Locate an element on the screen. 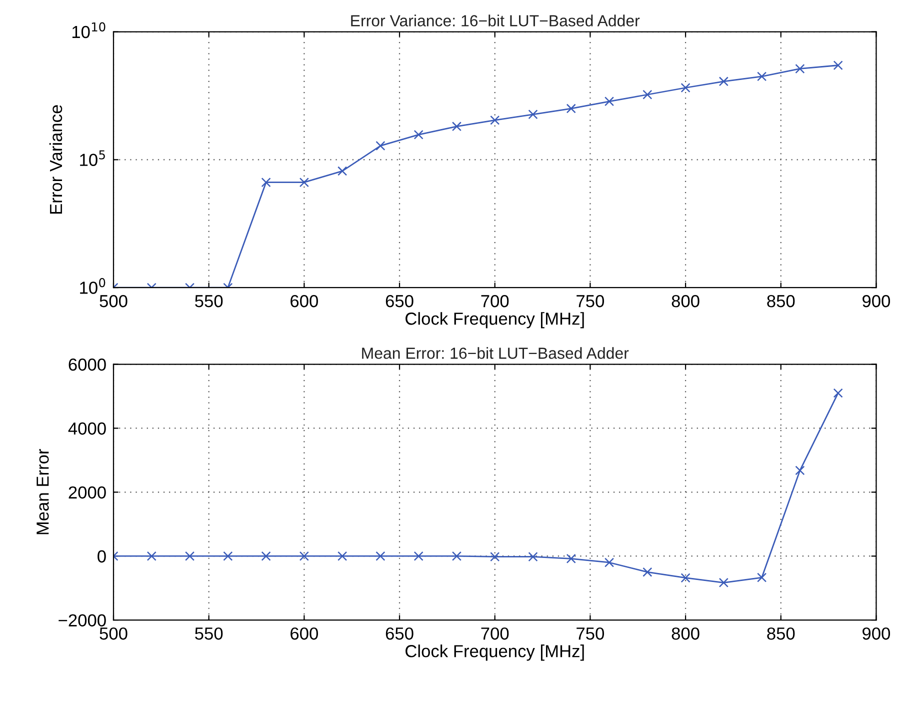 Image resolution: width=908 pixels, height=707 pixels. y-tick-label: 2000 is located at coordinates (87, 492).